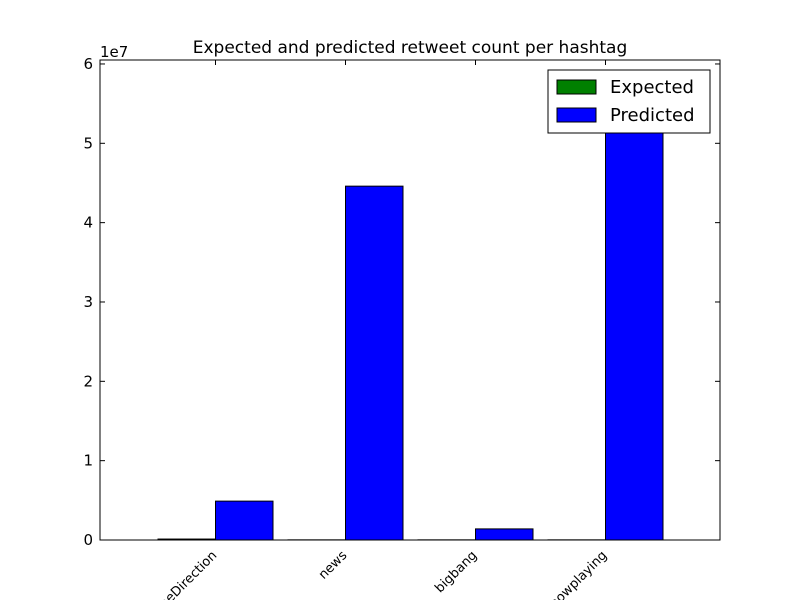 This screenshot has width=800, height=600. Describe the element at coordinates (629, 101) in the screenshot. I see `legend: Expected Predicted` at that location.